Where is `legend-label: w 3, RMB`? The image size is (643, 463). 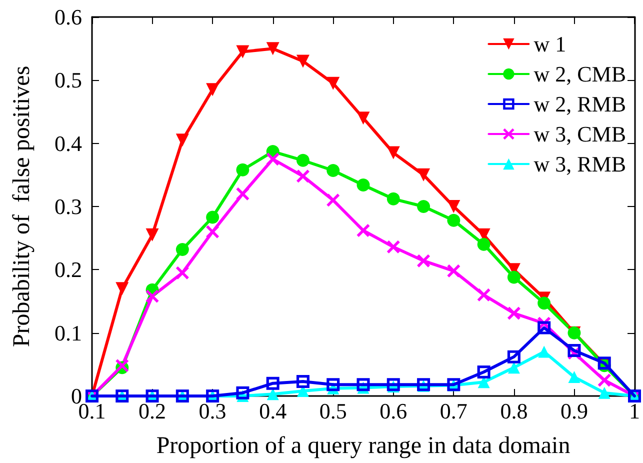
legend-label: w 3, RMB is located at coordinates (580, 164).